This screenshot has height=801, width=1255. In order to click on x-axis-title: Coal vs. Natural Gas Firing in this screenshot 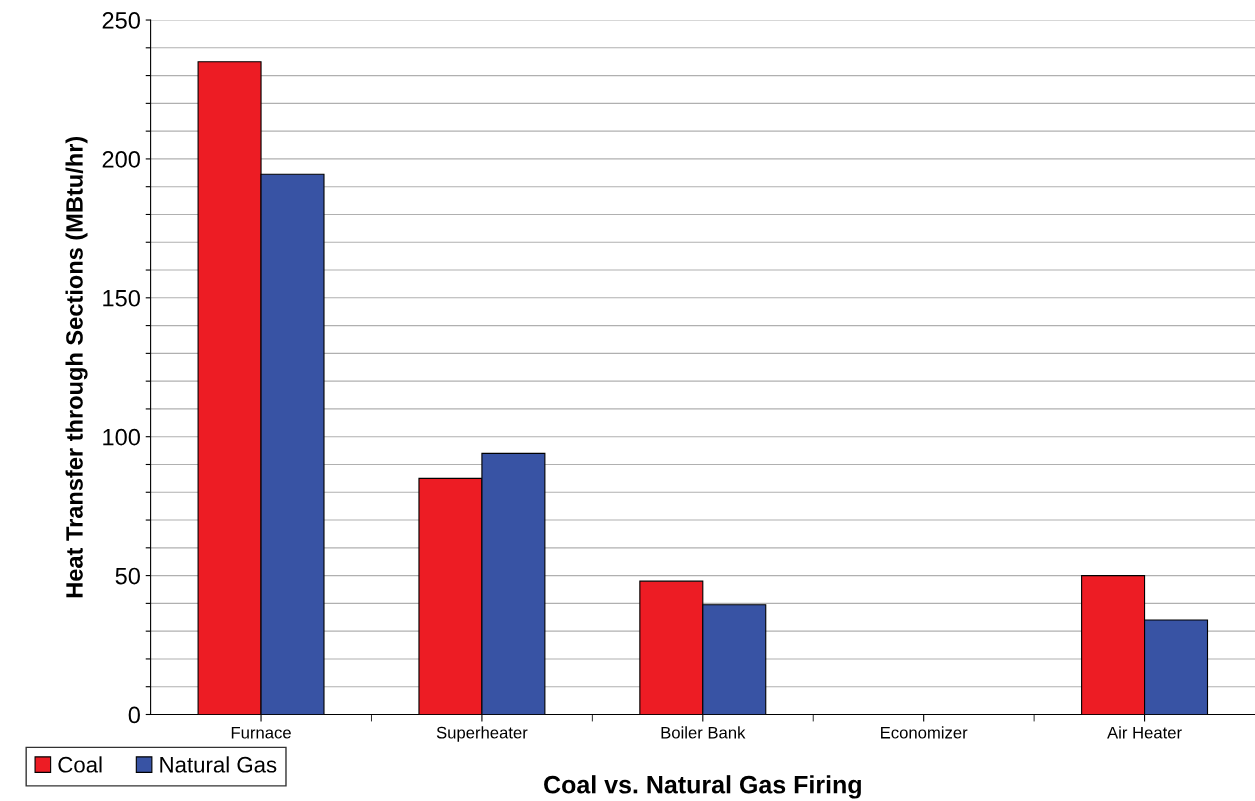, I will do `click(702, 787)`.